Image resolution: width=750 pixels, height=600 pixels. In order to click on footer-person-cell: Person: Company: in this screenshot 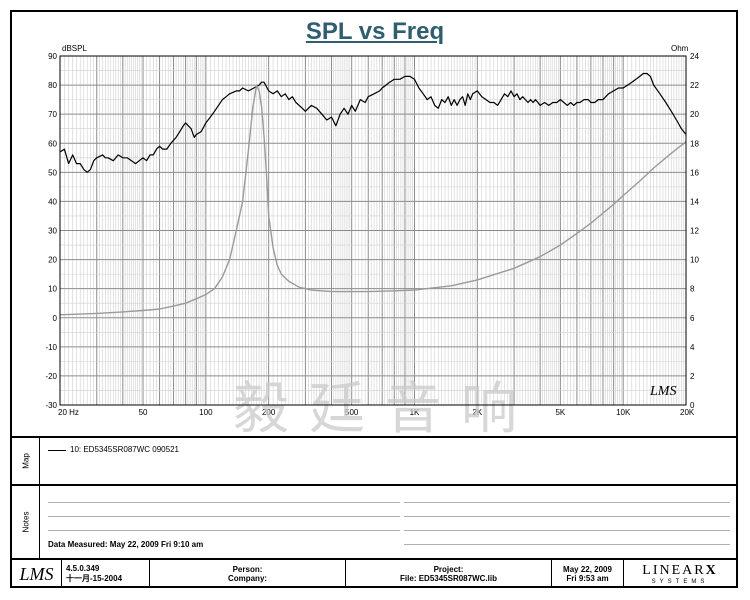, I will do `click(248, 574)`.